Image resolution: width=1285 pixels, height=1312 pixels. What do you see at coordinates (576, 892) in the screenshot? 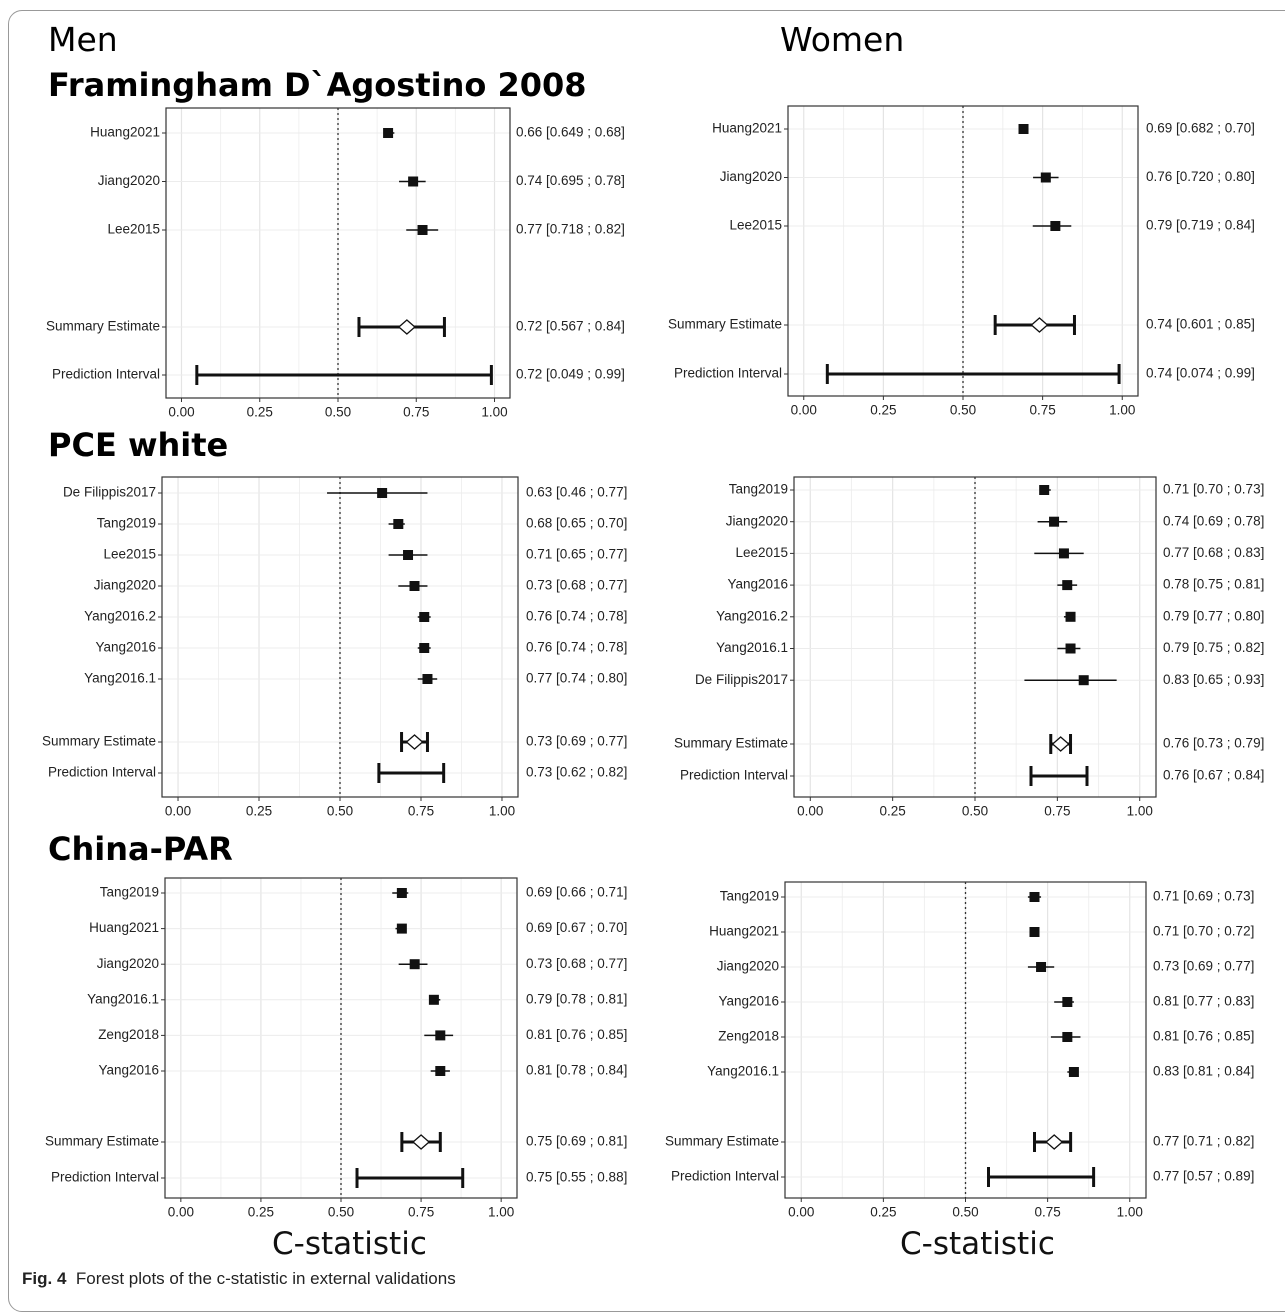
I see `study-value: 0.69 [0.66 ; 0.71]` at bounding box center [576, 892].